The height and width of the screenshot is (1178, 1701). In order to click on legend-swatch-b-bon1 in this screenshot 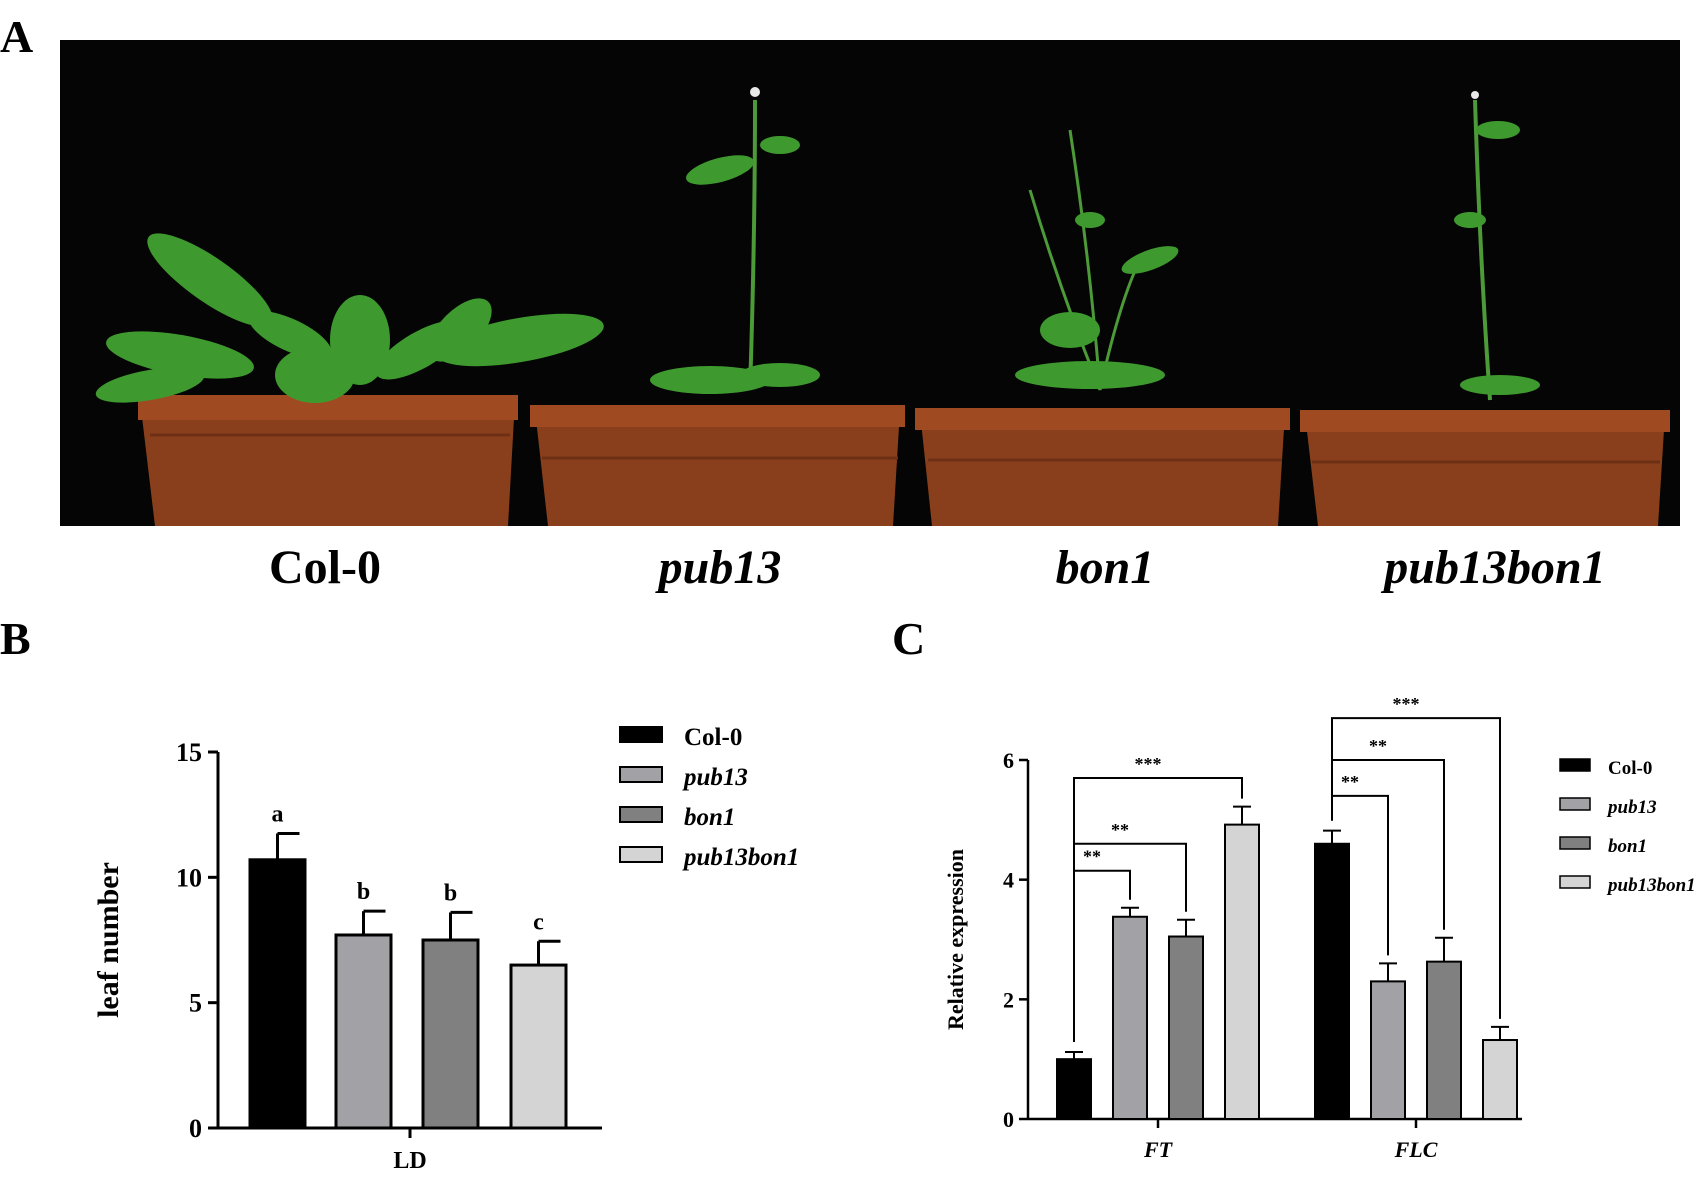, I will do `click(641, 814)`.